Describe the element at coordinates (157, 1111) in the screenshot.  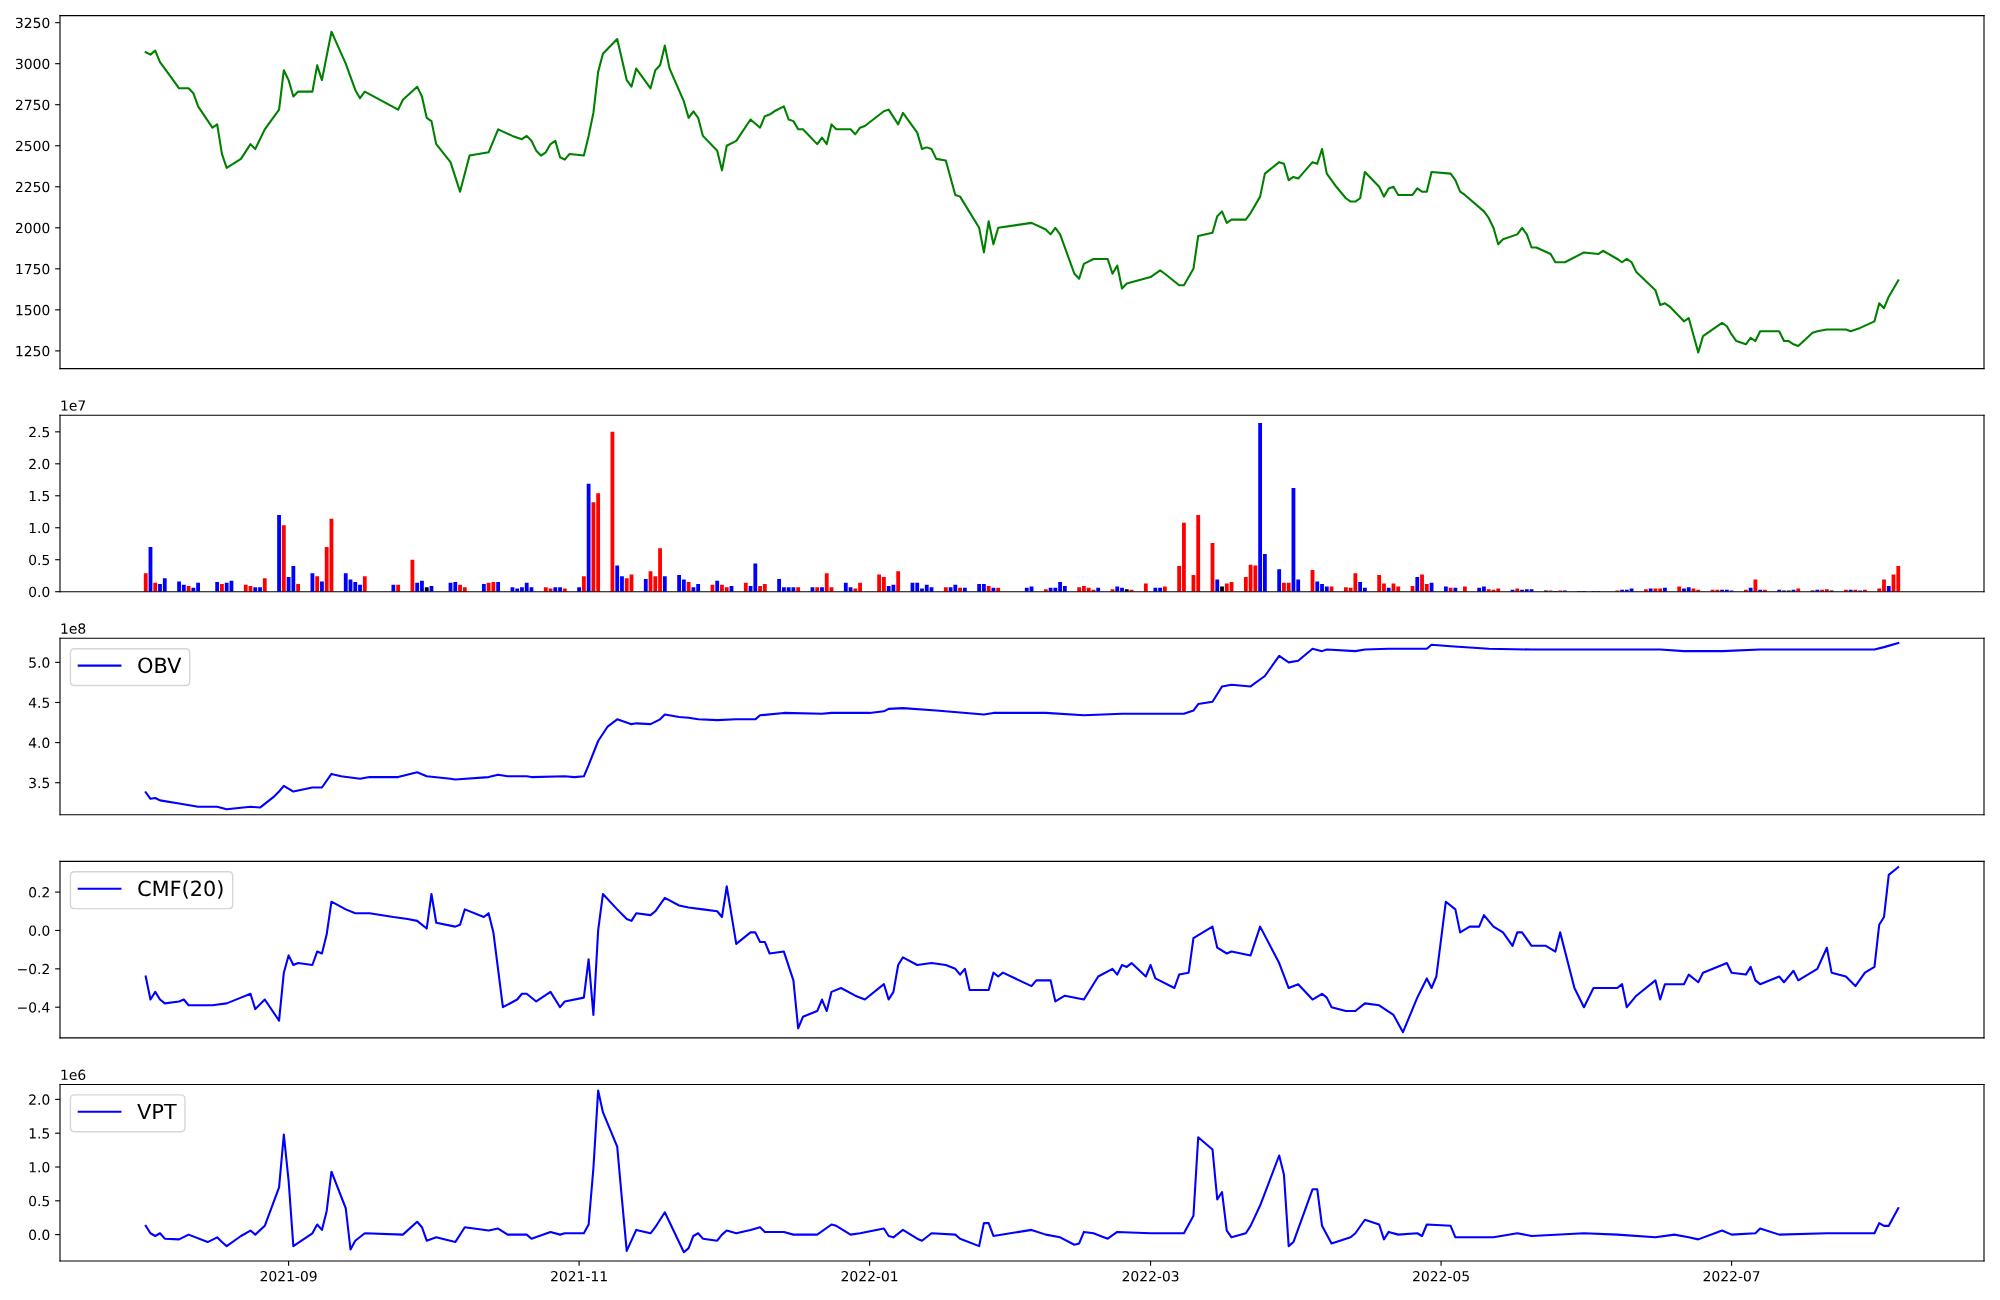
I see `legend-label: VPT` at that location.